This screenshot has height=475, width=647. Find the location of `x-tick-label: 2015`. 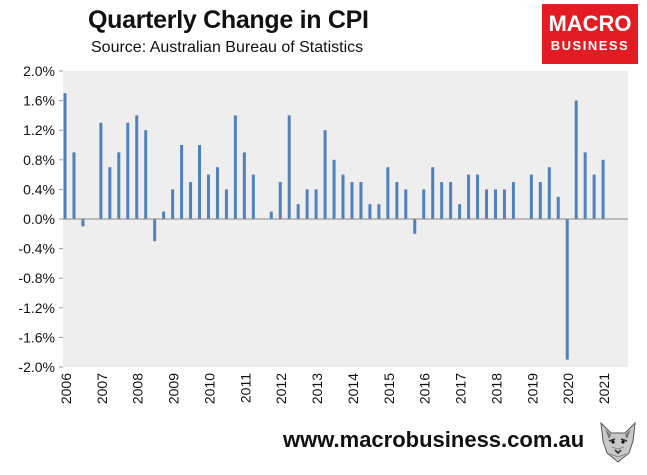

x-tick-label: 2015 is located at coordinates (389, 388).